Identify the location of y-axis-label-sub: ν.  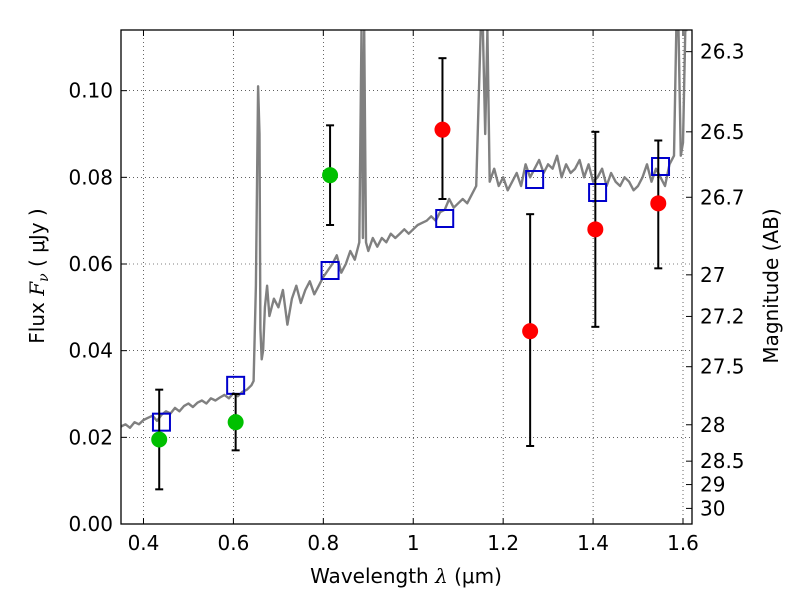
(44, 277).